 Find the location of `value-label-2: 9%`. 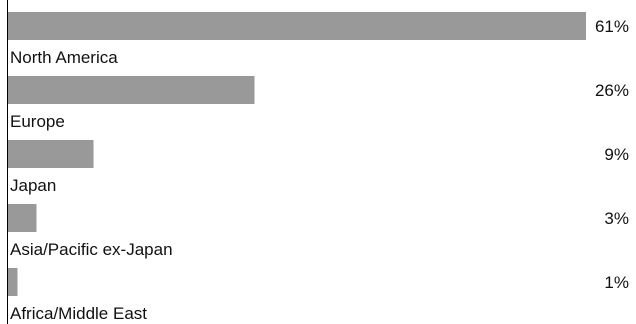

value-label-2: 9% is located at coordinates (616, 154).